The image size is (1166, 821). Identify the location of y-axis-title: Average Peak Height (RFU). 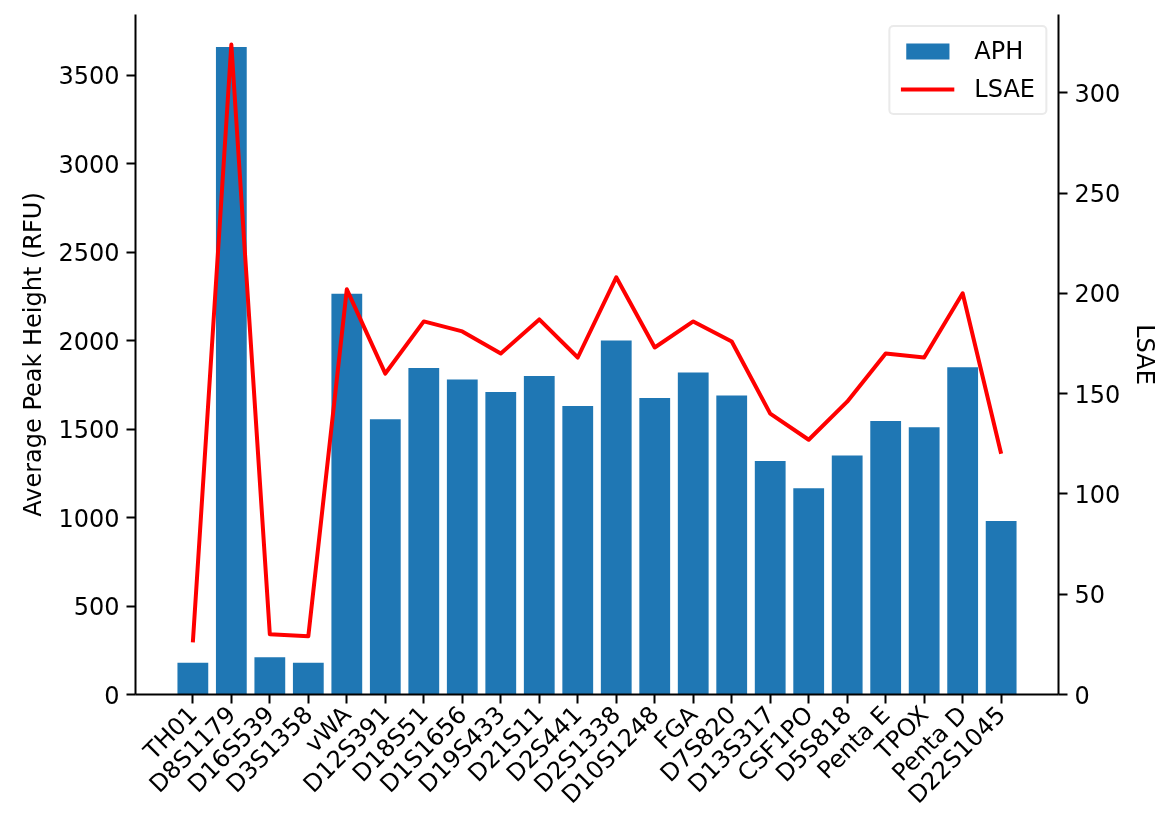
(33, 354).